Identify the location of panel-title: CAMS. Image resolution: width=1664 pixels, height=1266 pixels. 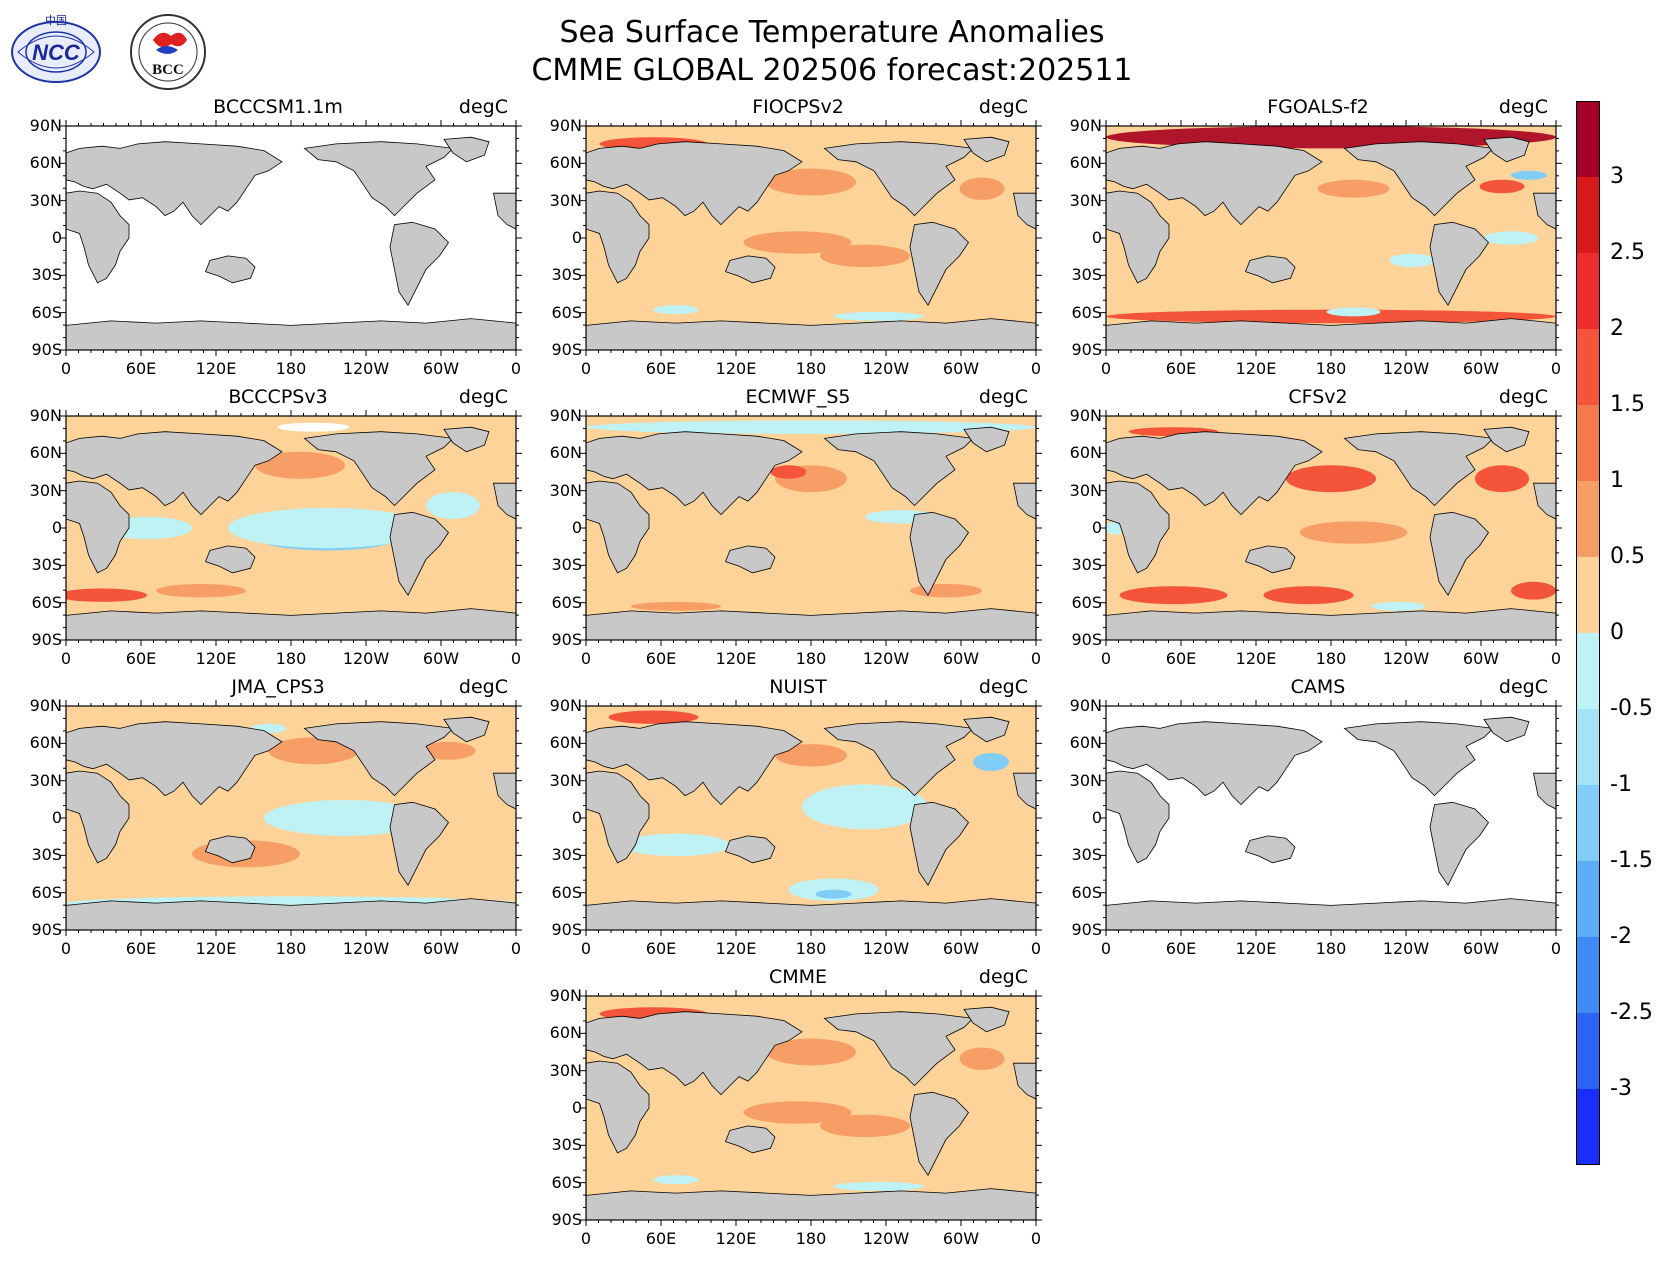
(1318, 687).